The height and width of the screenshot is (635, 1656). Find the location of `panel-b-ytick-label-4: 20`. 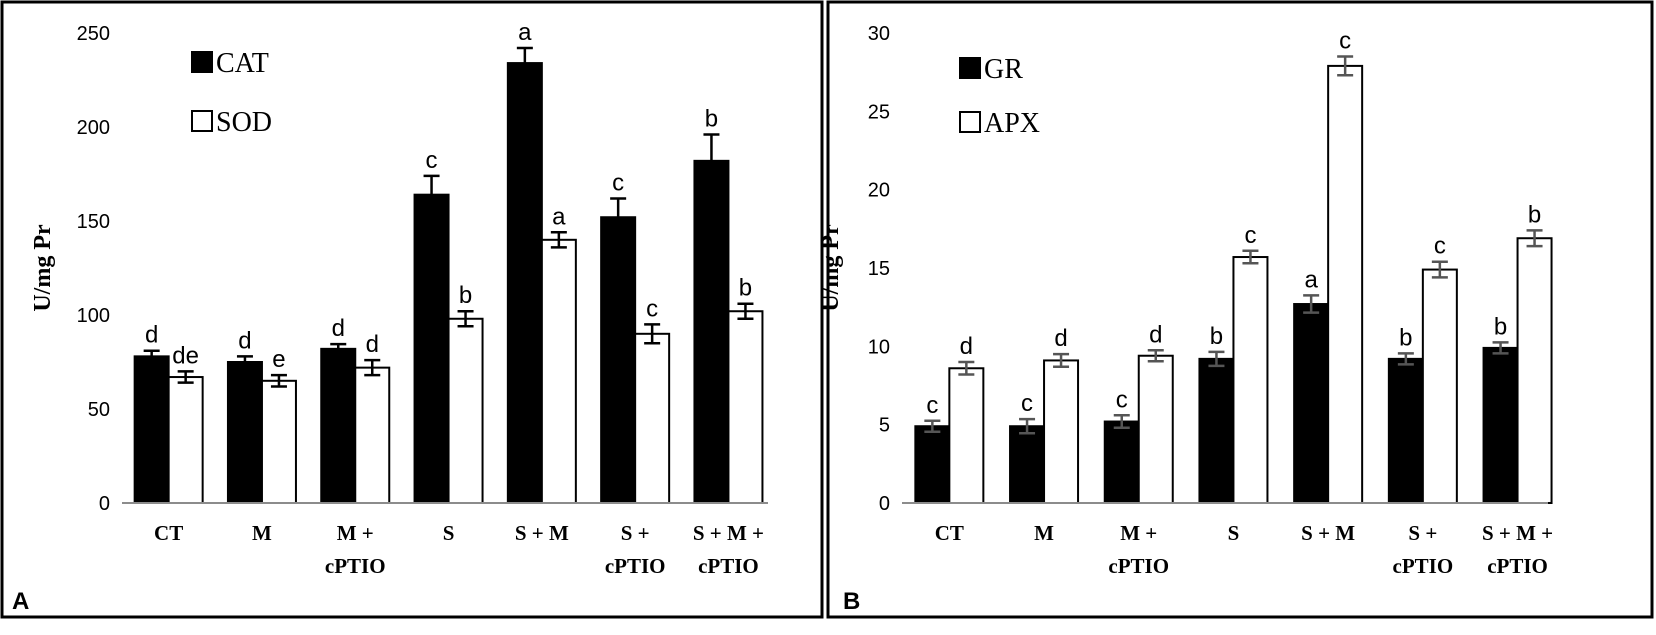

panel-b-ytick-label-4: 20 is located at coordinates (879, 191).